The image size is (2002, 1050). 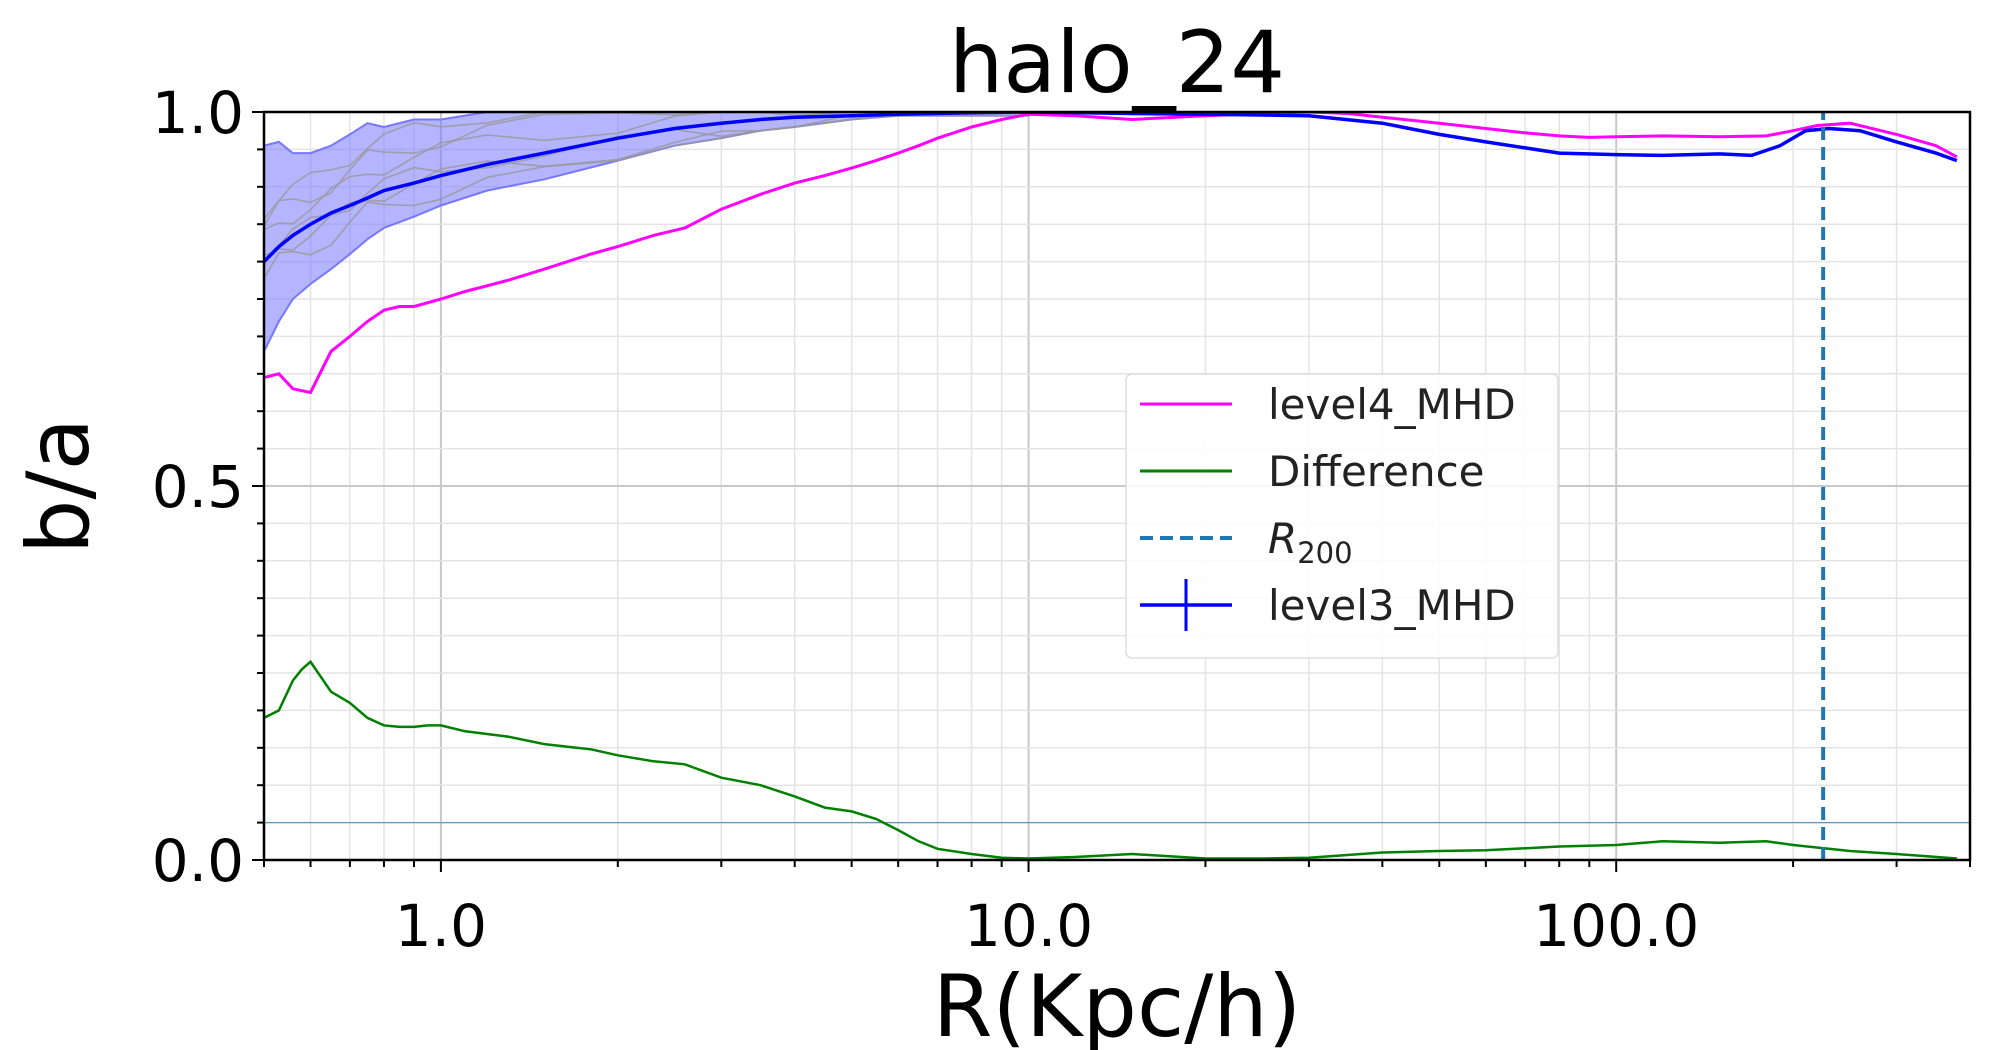 I want to click on y-tick-label: 0.0, so click(x=198, y=861).